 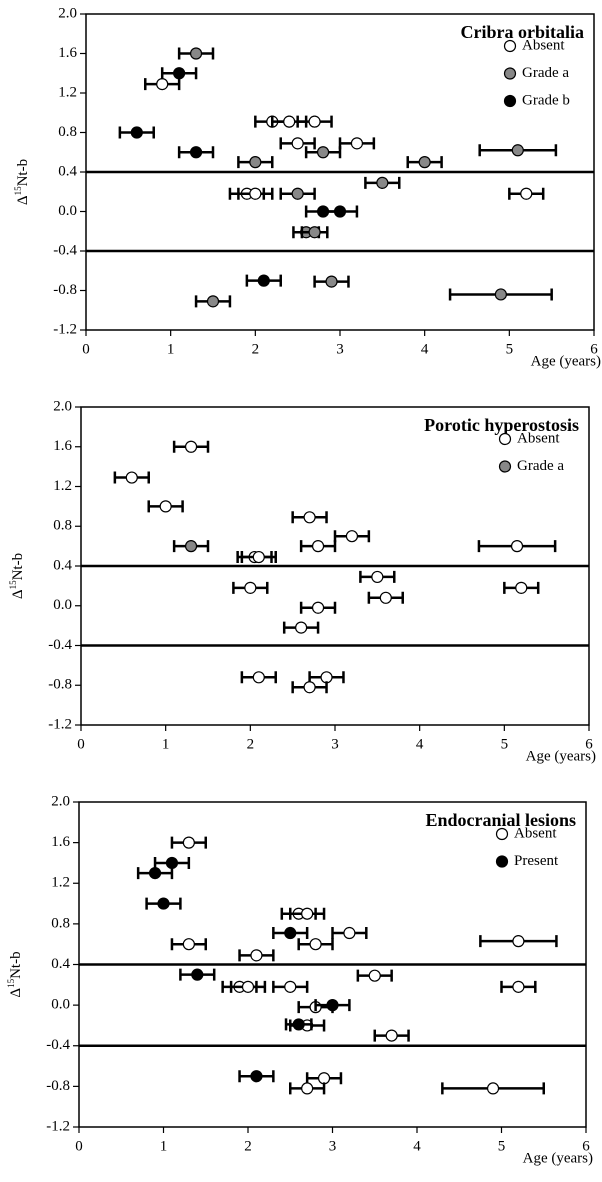 I want to click on panel-title: Endocranial lesions, so click(x=500, y=820).